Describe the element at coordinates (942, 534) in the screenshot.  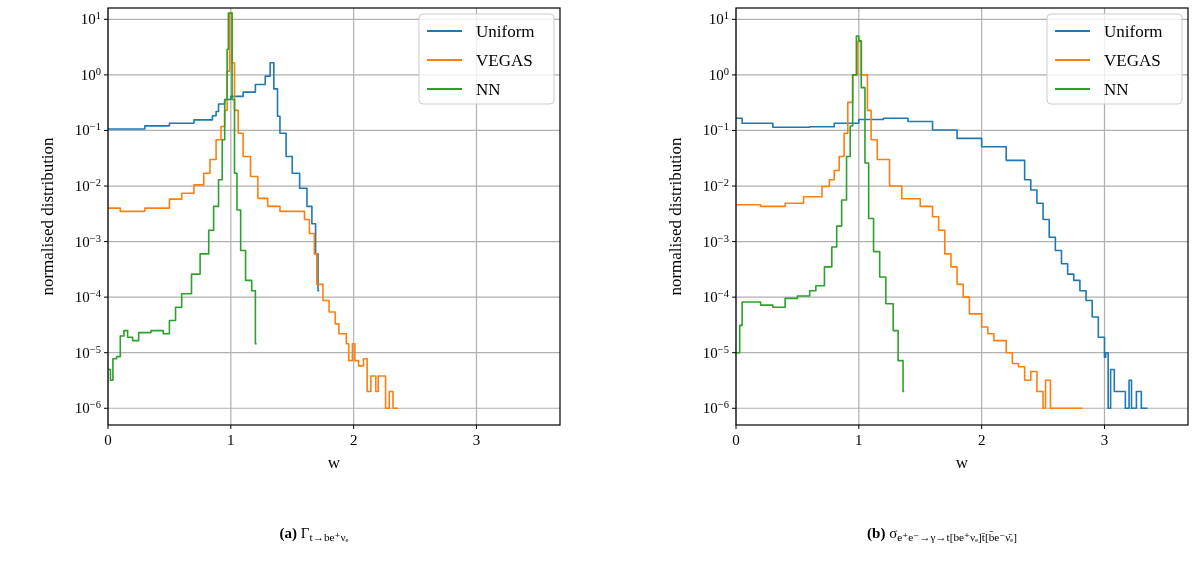
I see `text: (b) σ$_{e⁺e⁻→γ→t[be⁺νₑ]t̄[b̄e⁻ν̄ₑ]}$` at that location.